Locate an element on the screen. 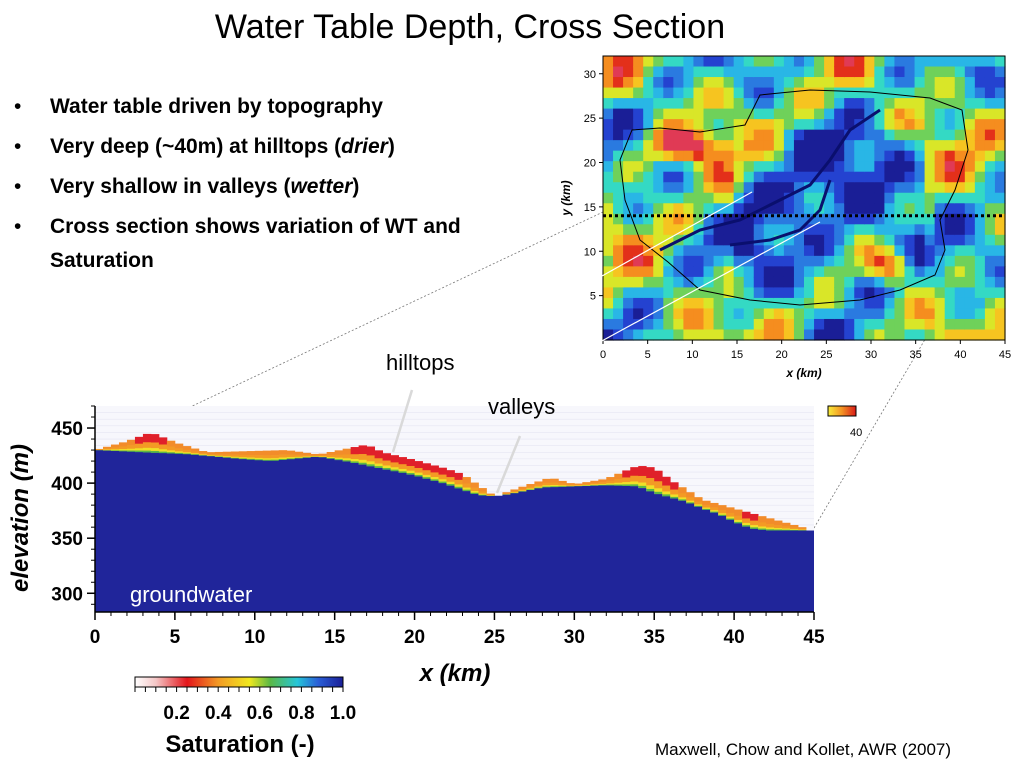 The height and width of the screenshot is (768, 1024). x-tick-label: 35 is located at coordinates (655, 637).